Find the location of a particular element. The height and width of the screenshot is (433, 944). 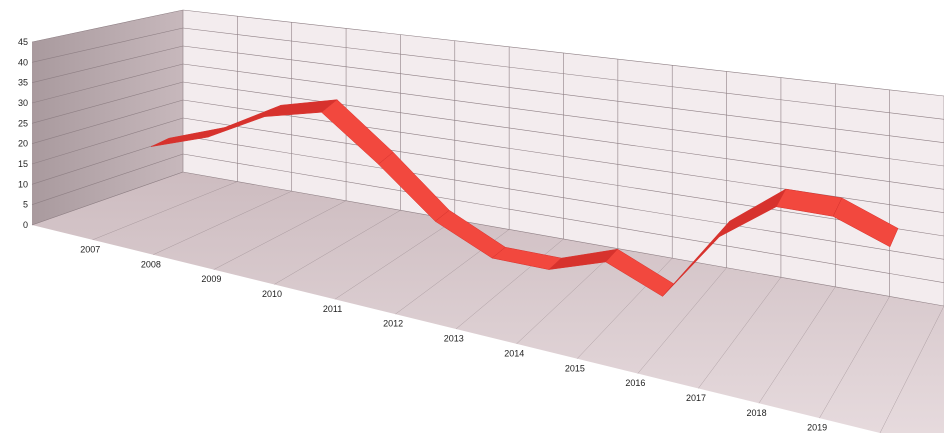

x-tick-label: 2015 is located at coordinates (575, 368).